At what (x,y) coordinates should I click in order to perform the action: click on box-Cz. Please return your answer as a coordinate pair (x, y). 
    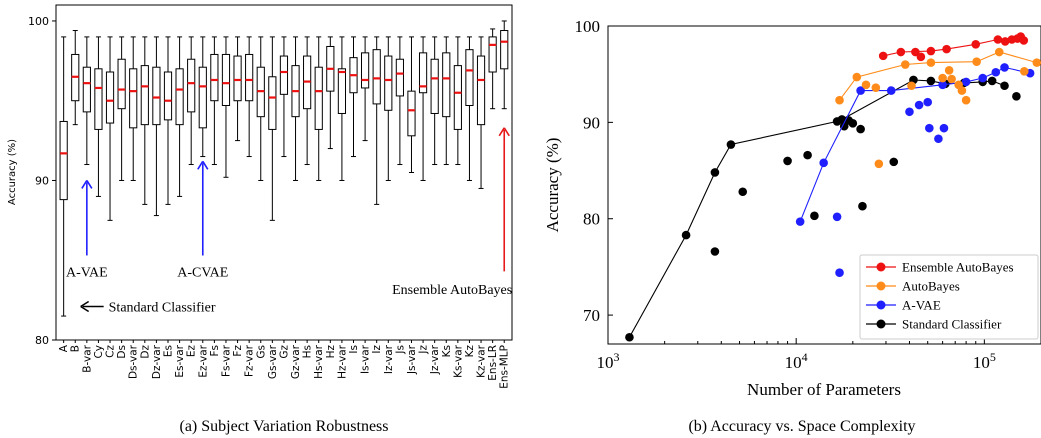
    Looking at the image, I should click on (110, 128).